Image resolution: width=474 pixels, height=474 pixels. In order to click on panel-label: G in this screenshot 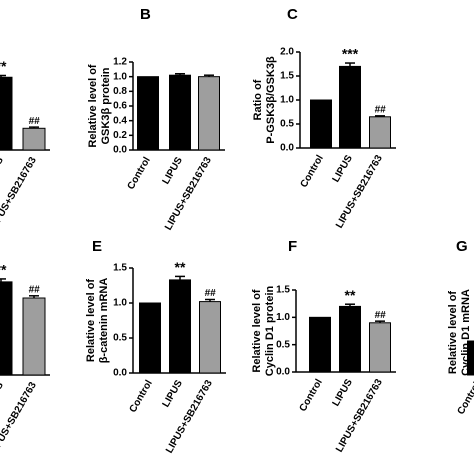, I will do `click(462, 246)`.